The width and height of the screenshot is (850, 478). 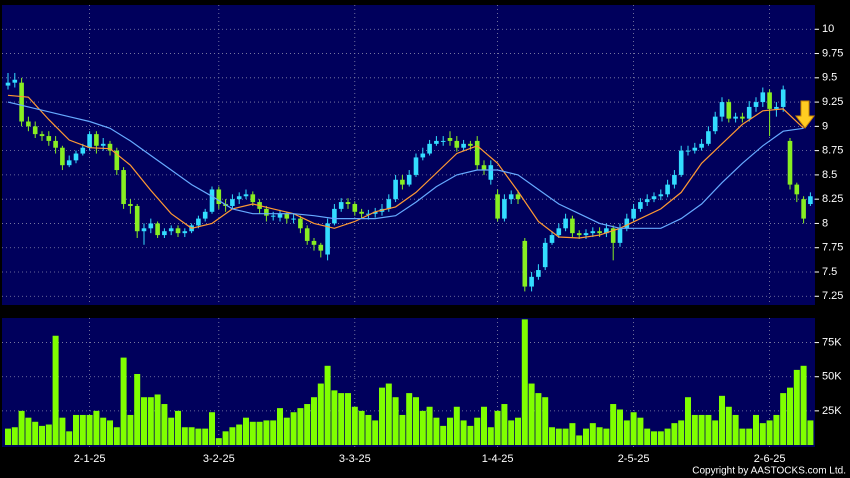 I want to click on y-tick-label: 7.75, so click(x=832, y=248).